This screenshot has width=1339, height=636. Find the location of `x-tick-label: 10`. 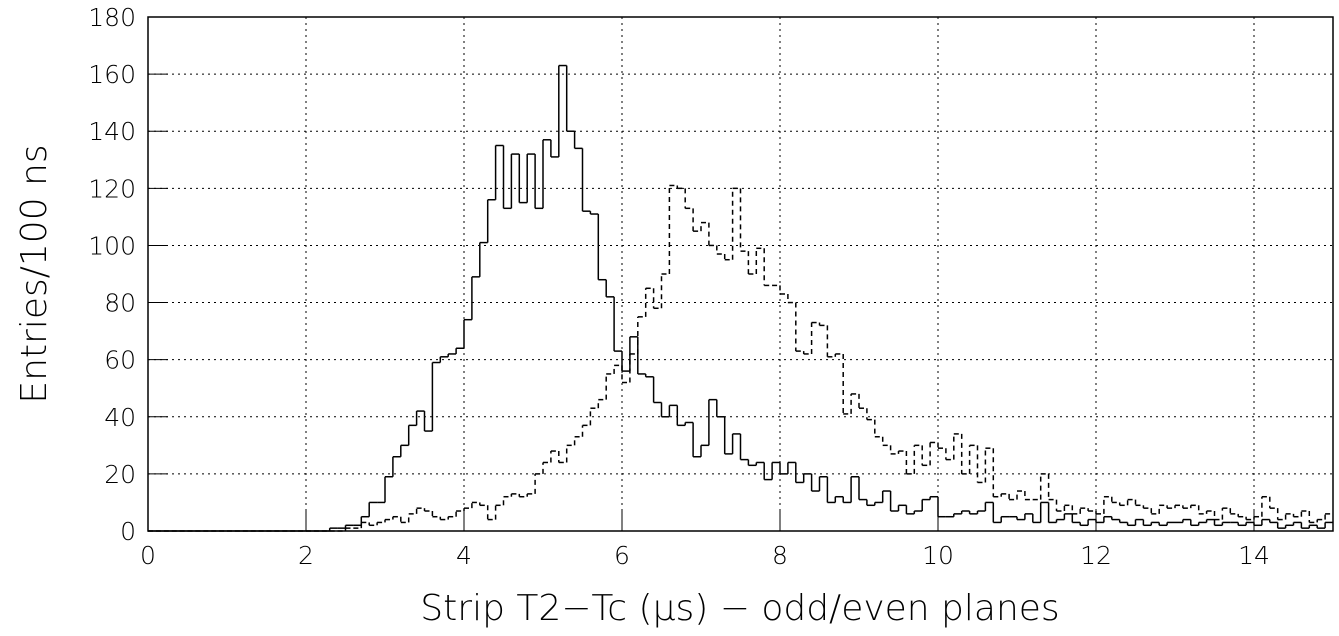

x-tick-label: 10 is located at coordinates (938, 555).